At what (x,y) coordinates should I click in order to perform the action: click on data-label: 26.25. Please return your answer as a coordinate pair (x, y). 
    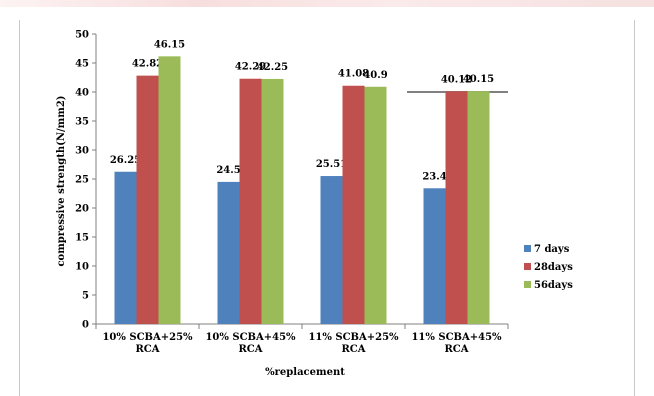
    Looking at the image, I should click on (125, 160).